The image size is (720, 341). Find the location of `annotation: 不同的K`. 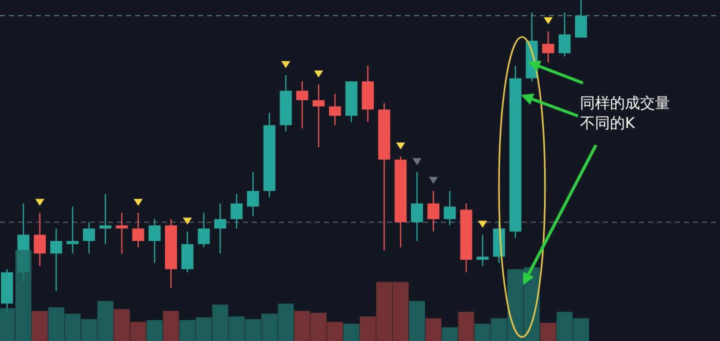

annotation: 不同的K is located at coordinates (608, 123).